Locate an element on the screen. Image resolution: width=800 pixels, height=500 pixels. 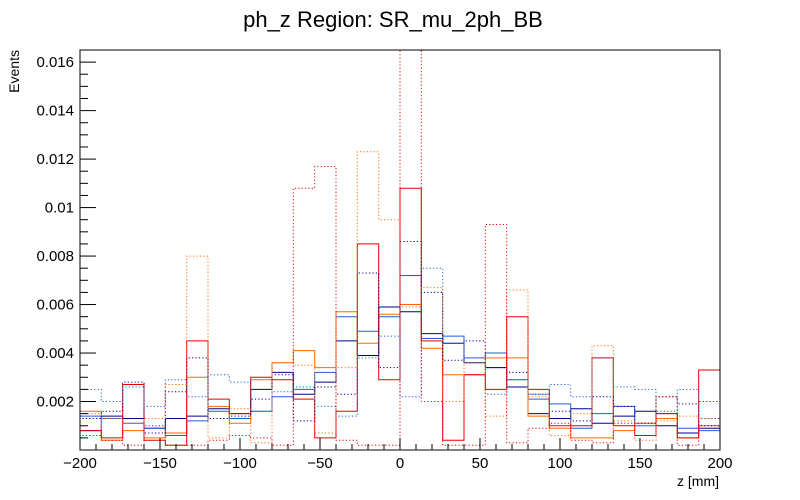
y-tick-label: 0.004 is located at coordinates (55, 353).